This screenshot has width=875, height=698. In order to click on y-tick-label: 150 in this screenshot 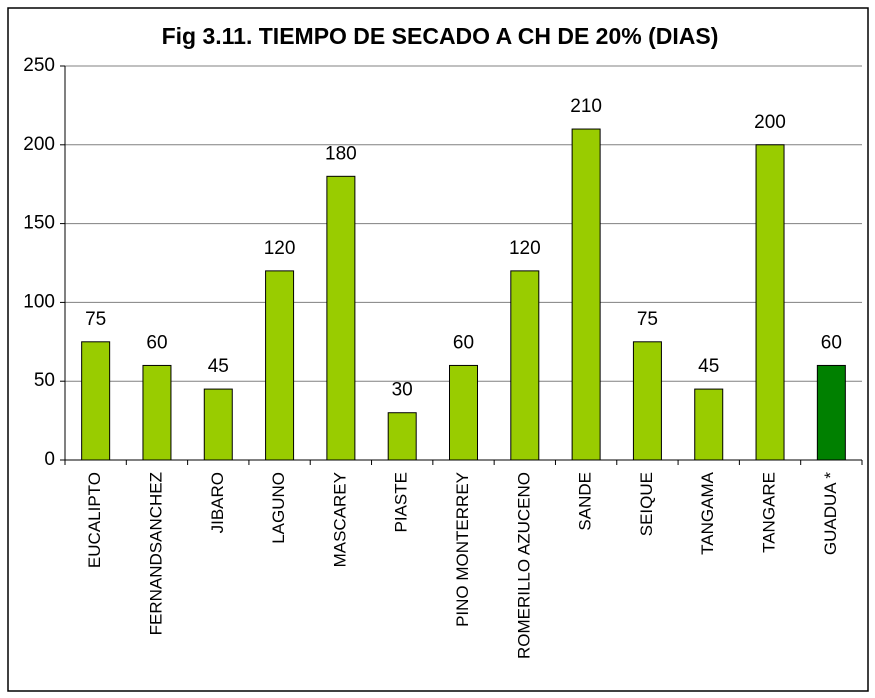, I will do `click(39, 223)`.